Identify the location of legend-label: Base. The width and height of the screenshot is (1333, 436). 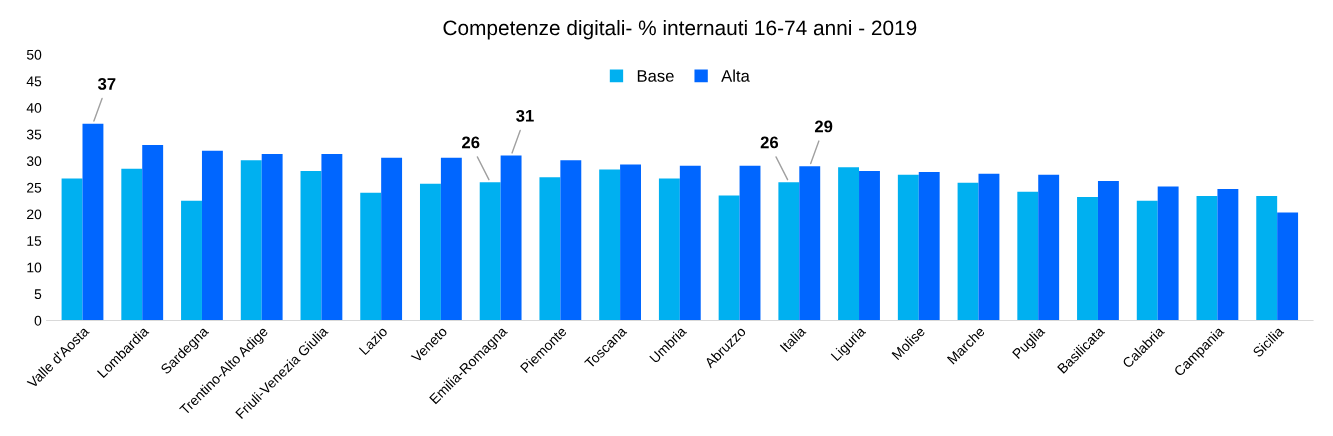
(655, 76).